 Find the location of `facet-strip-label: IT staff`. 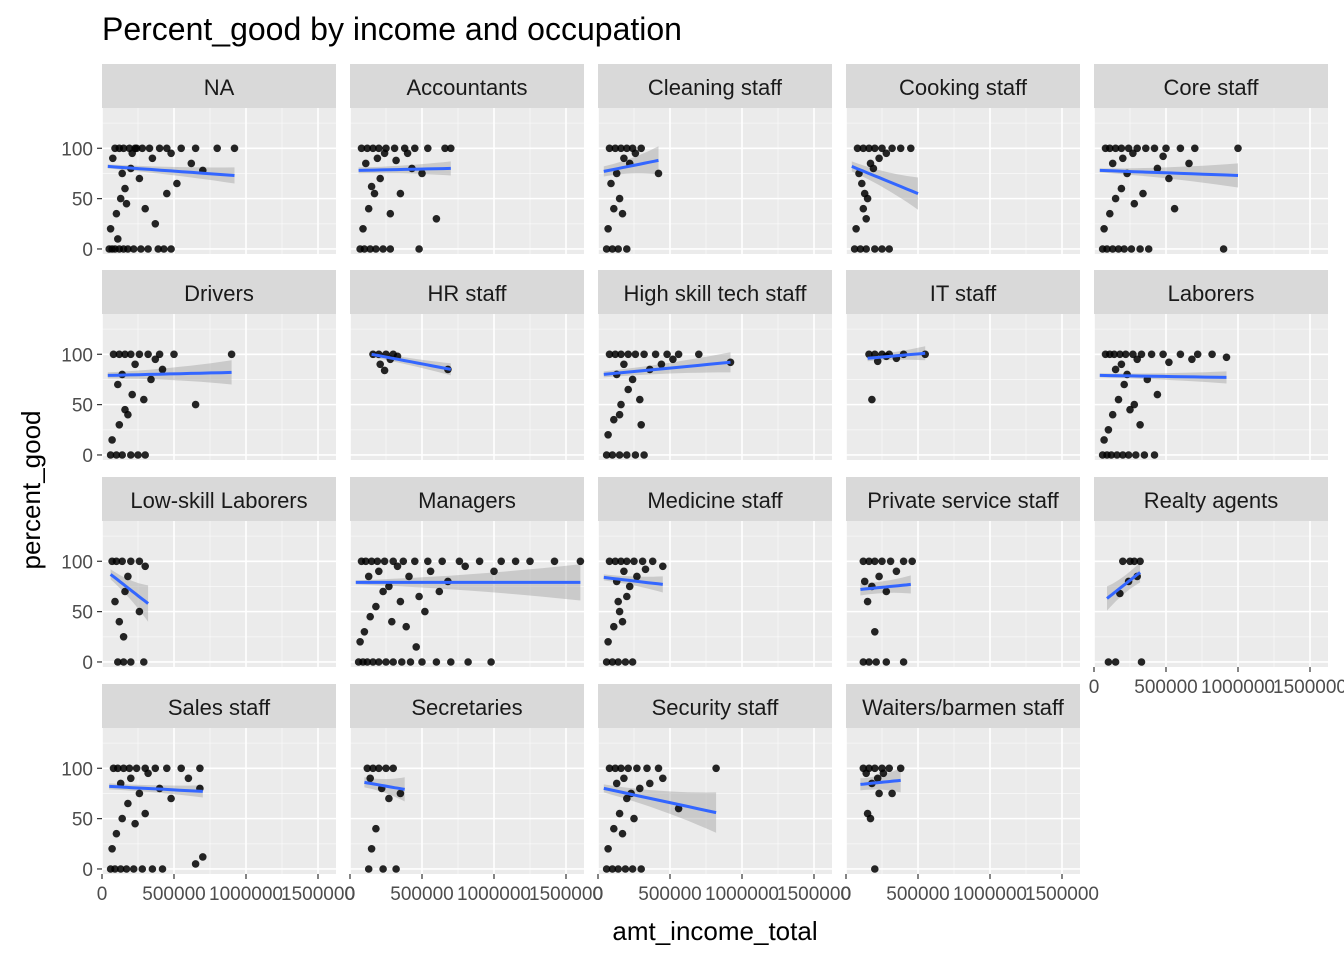

facet-strip-label: IT staff is located at coordinates (963, 293).